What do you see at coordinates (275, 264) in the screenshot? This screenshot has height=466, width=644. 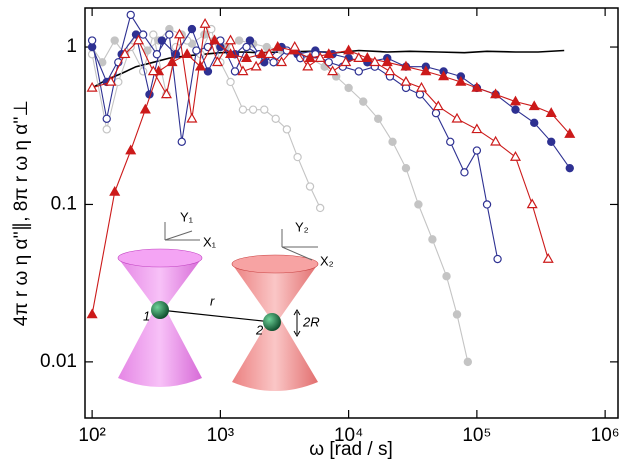 I see `trap-2-top` at bounding box center [275, 264].